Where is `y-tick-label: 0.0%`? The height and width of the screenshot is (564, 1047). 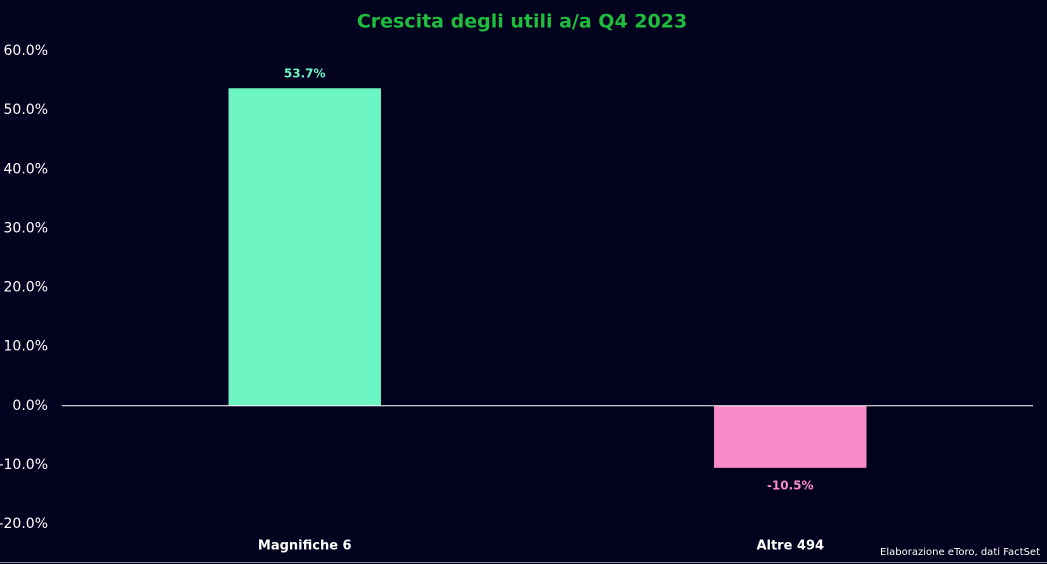
y-tick-label: 0.0% is located at coordinates (30, 406).